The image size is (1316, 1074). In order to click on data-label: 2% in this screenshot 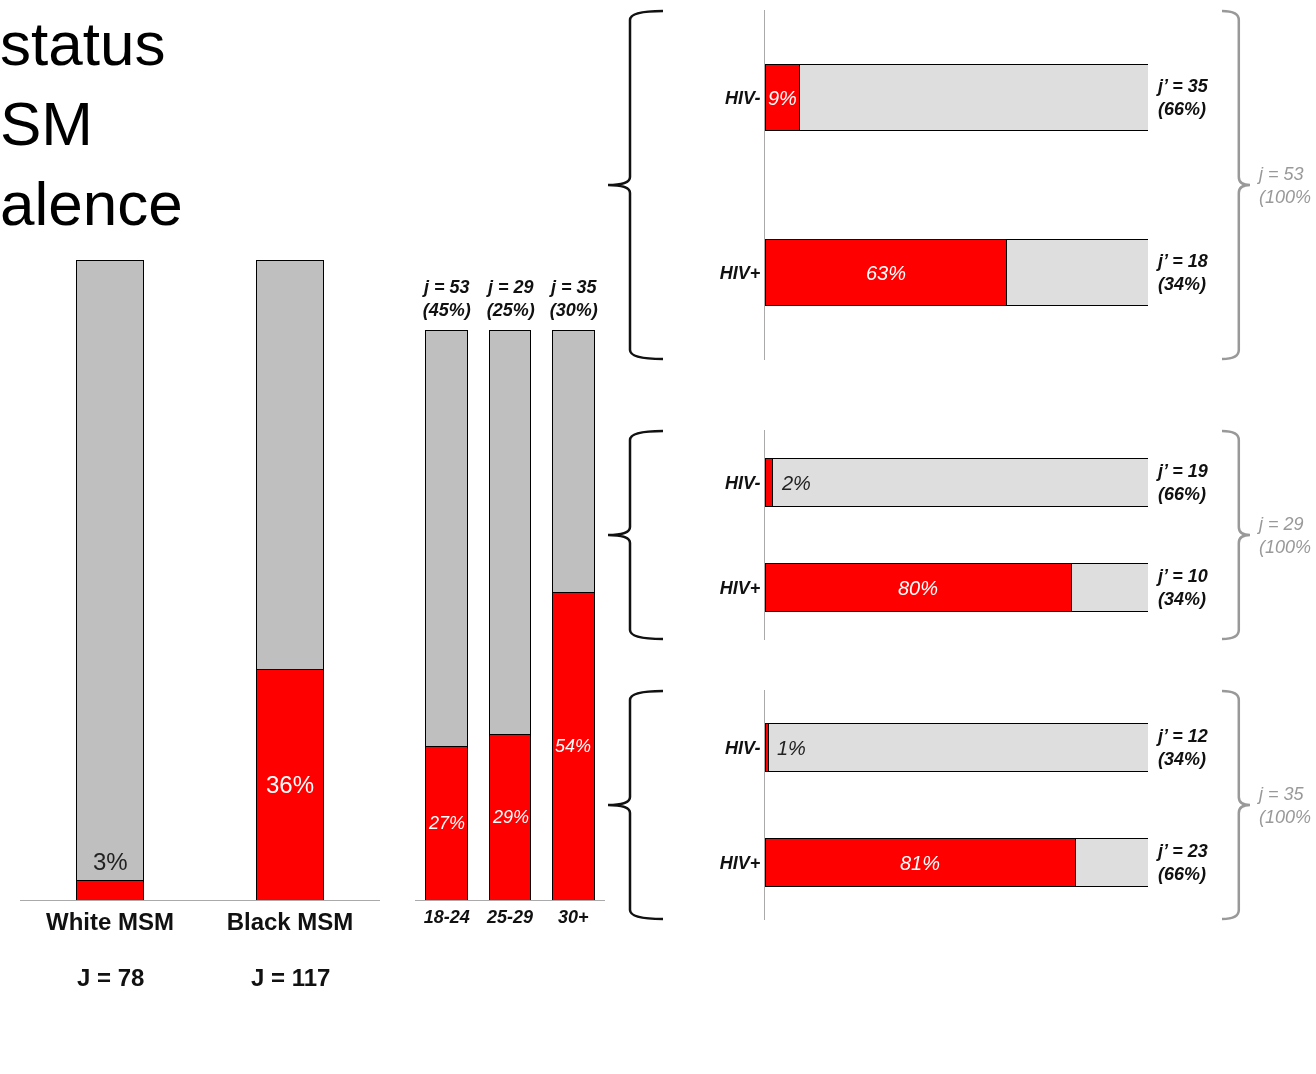, I will do `click(796, 483)`.